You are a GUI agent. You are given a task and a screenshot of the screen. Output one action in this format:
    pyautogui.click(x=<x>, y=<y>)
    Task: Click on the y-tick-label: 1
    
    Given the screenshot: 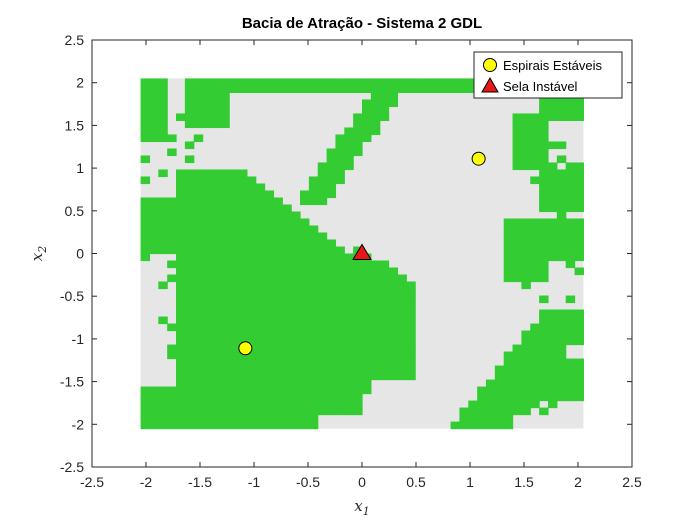 What is the action you would take?
    pyautogui.click(x=80, y=168)
    